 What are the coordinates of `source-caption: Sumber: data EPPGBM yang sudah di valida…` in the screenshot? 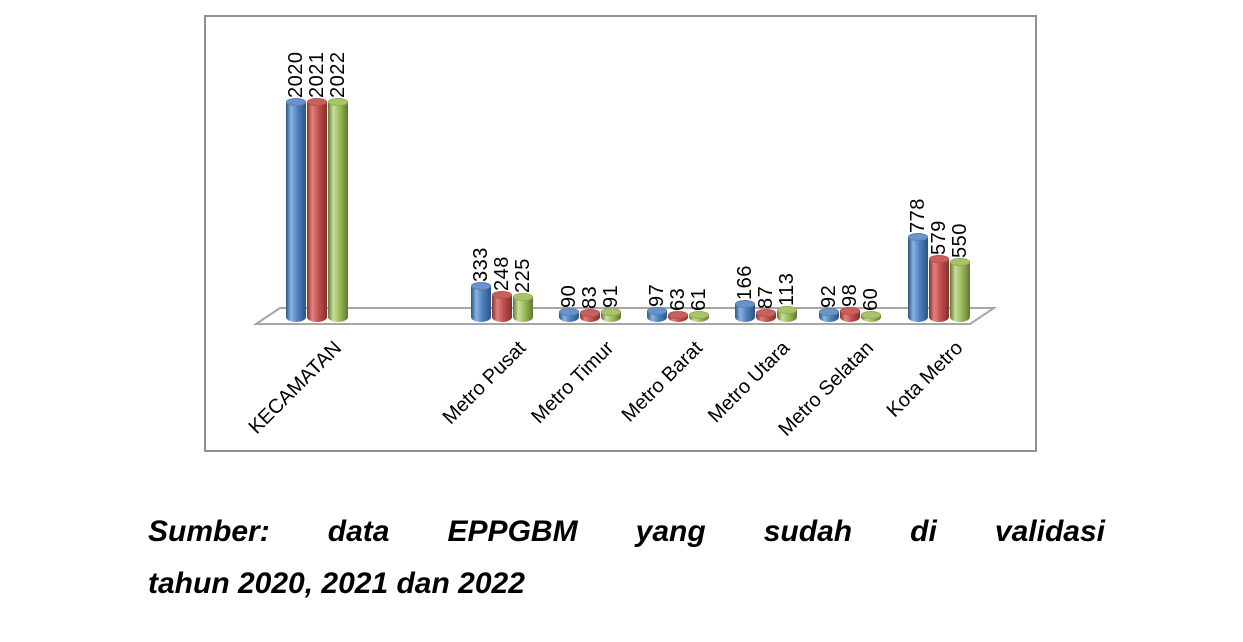 It's located at (626, 558).